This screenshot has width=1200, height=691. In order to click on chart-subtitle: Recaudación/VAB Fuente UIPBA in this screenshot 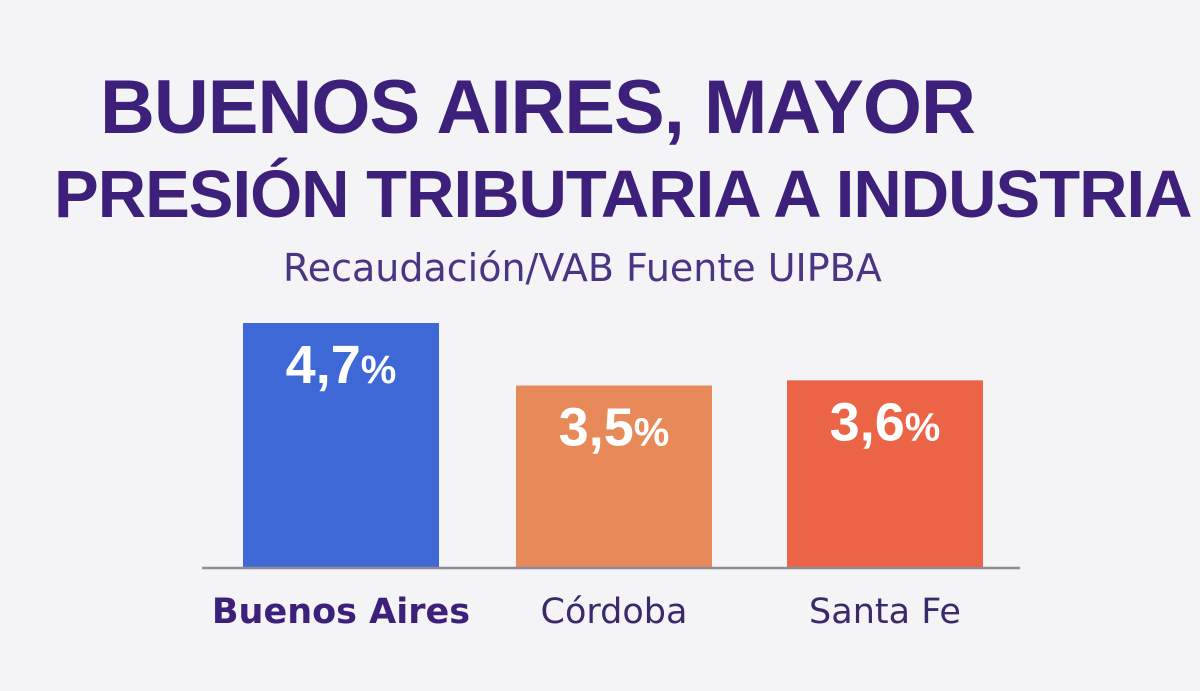, I will do `click(582, 268)`.